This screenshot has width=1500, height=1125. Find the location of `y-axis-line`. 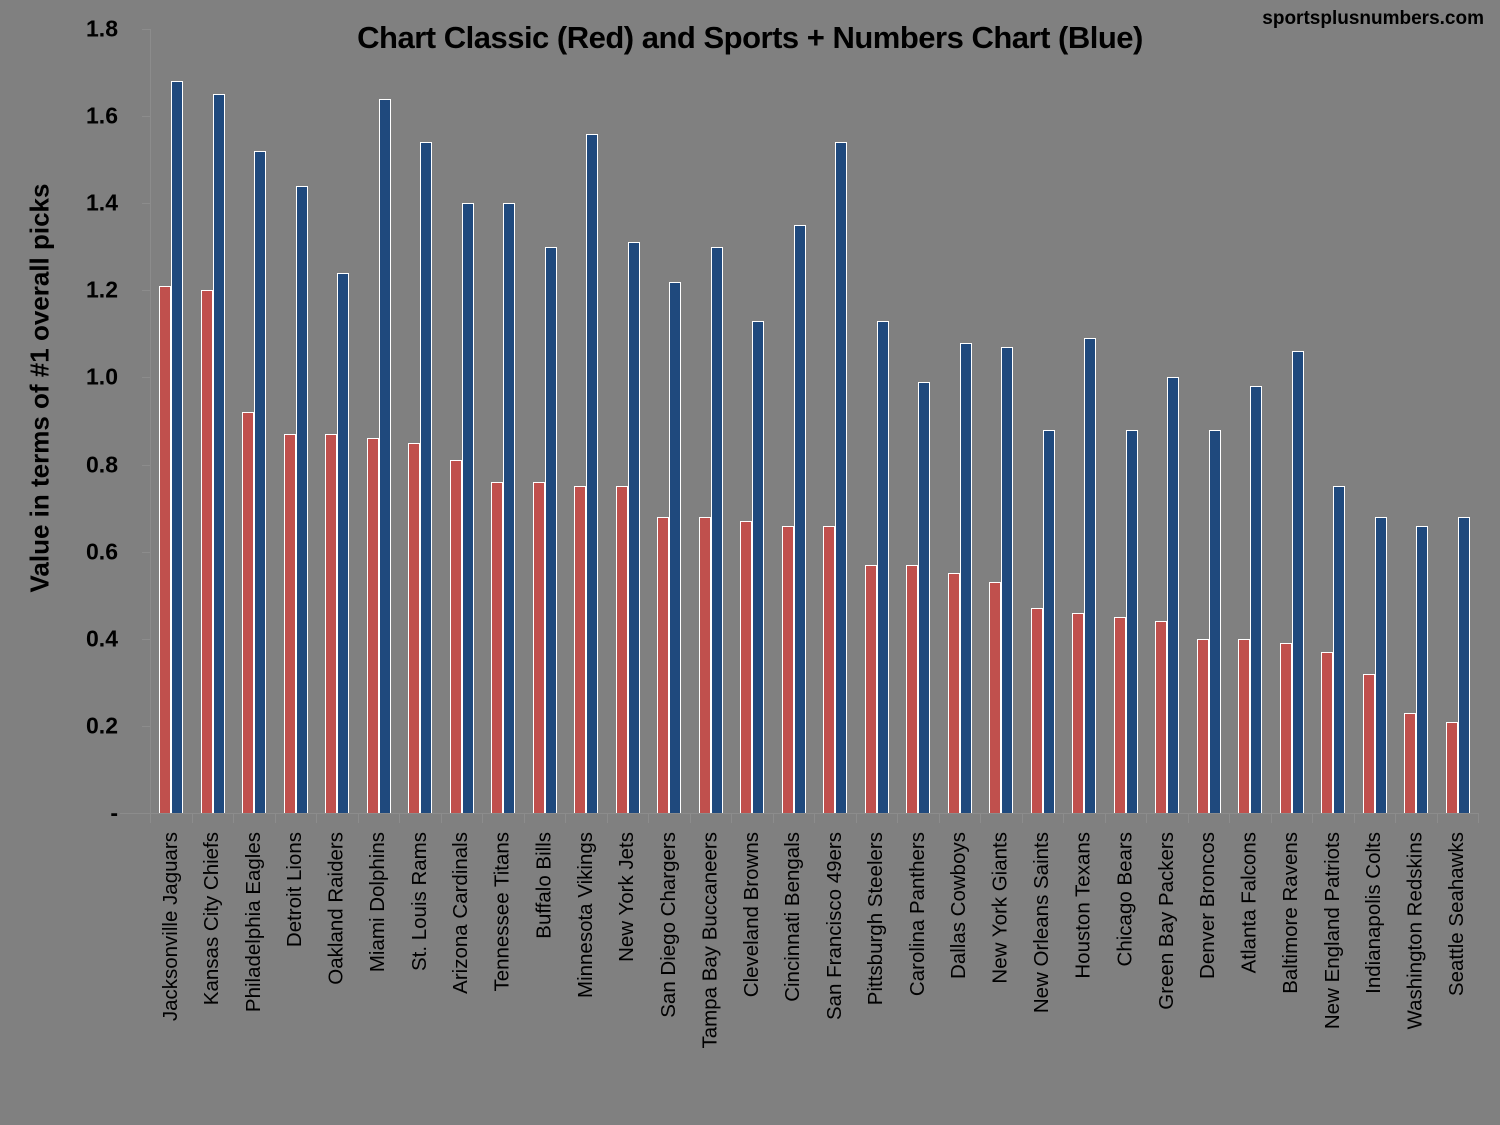

y-axis-line is located at coordinates (150, 421).